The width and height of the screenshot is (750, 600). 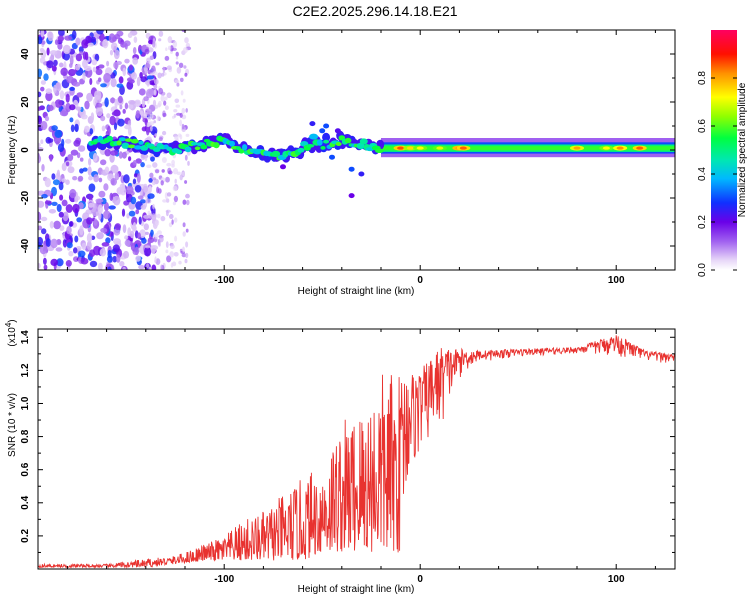 What do you see at coordinates (25, 102) in the screenshot?
I see `y-tick-label: 20` at bounding box center [25, 102].